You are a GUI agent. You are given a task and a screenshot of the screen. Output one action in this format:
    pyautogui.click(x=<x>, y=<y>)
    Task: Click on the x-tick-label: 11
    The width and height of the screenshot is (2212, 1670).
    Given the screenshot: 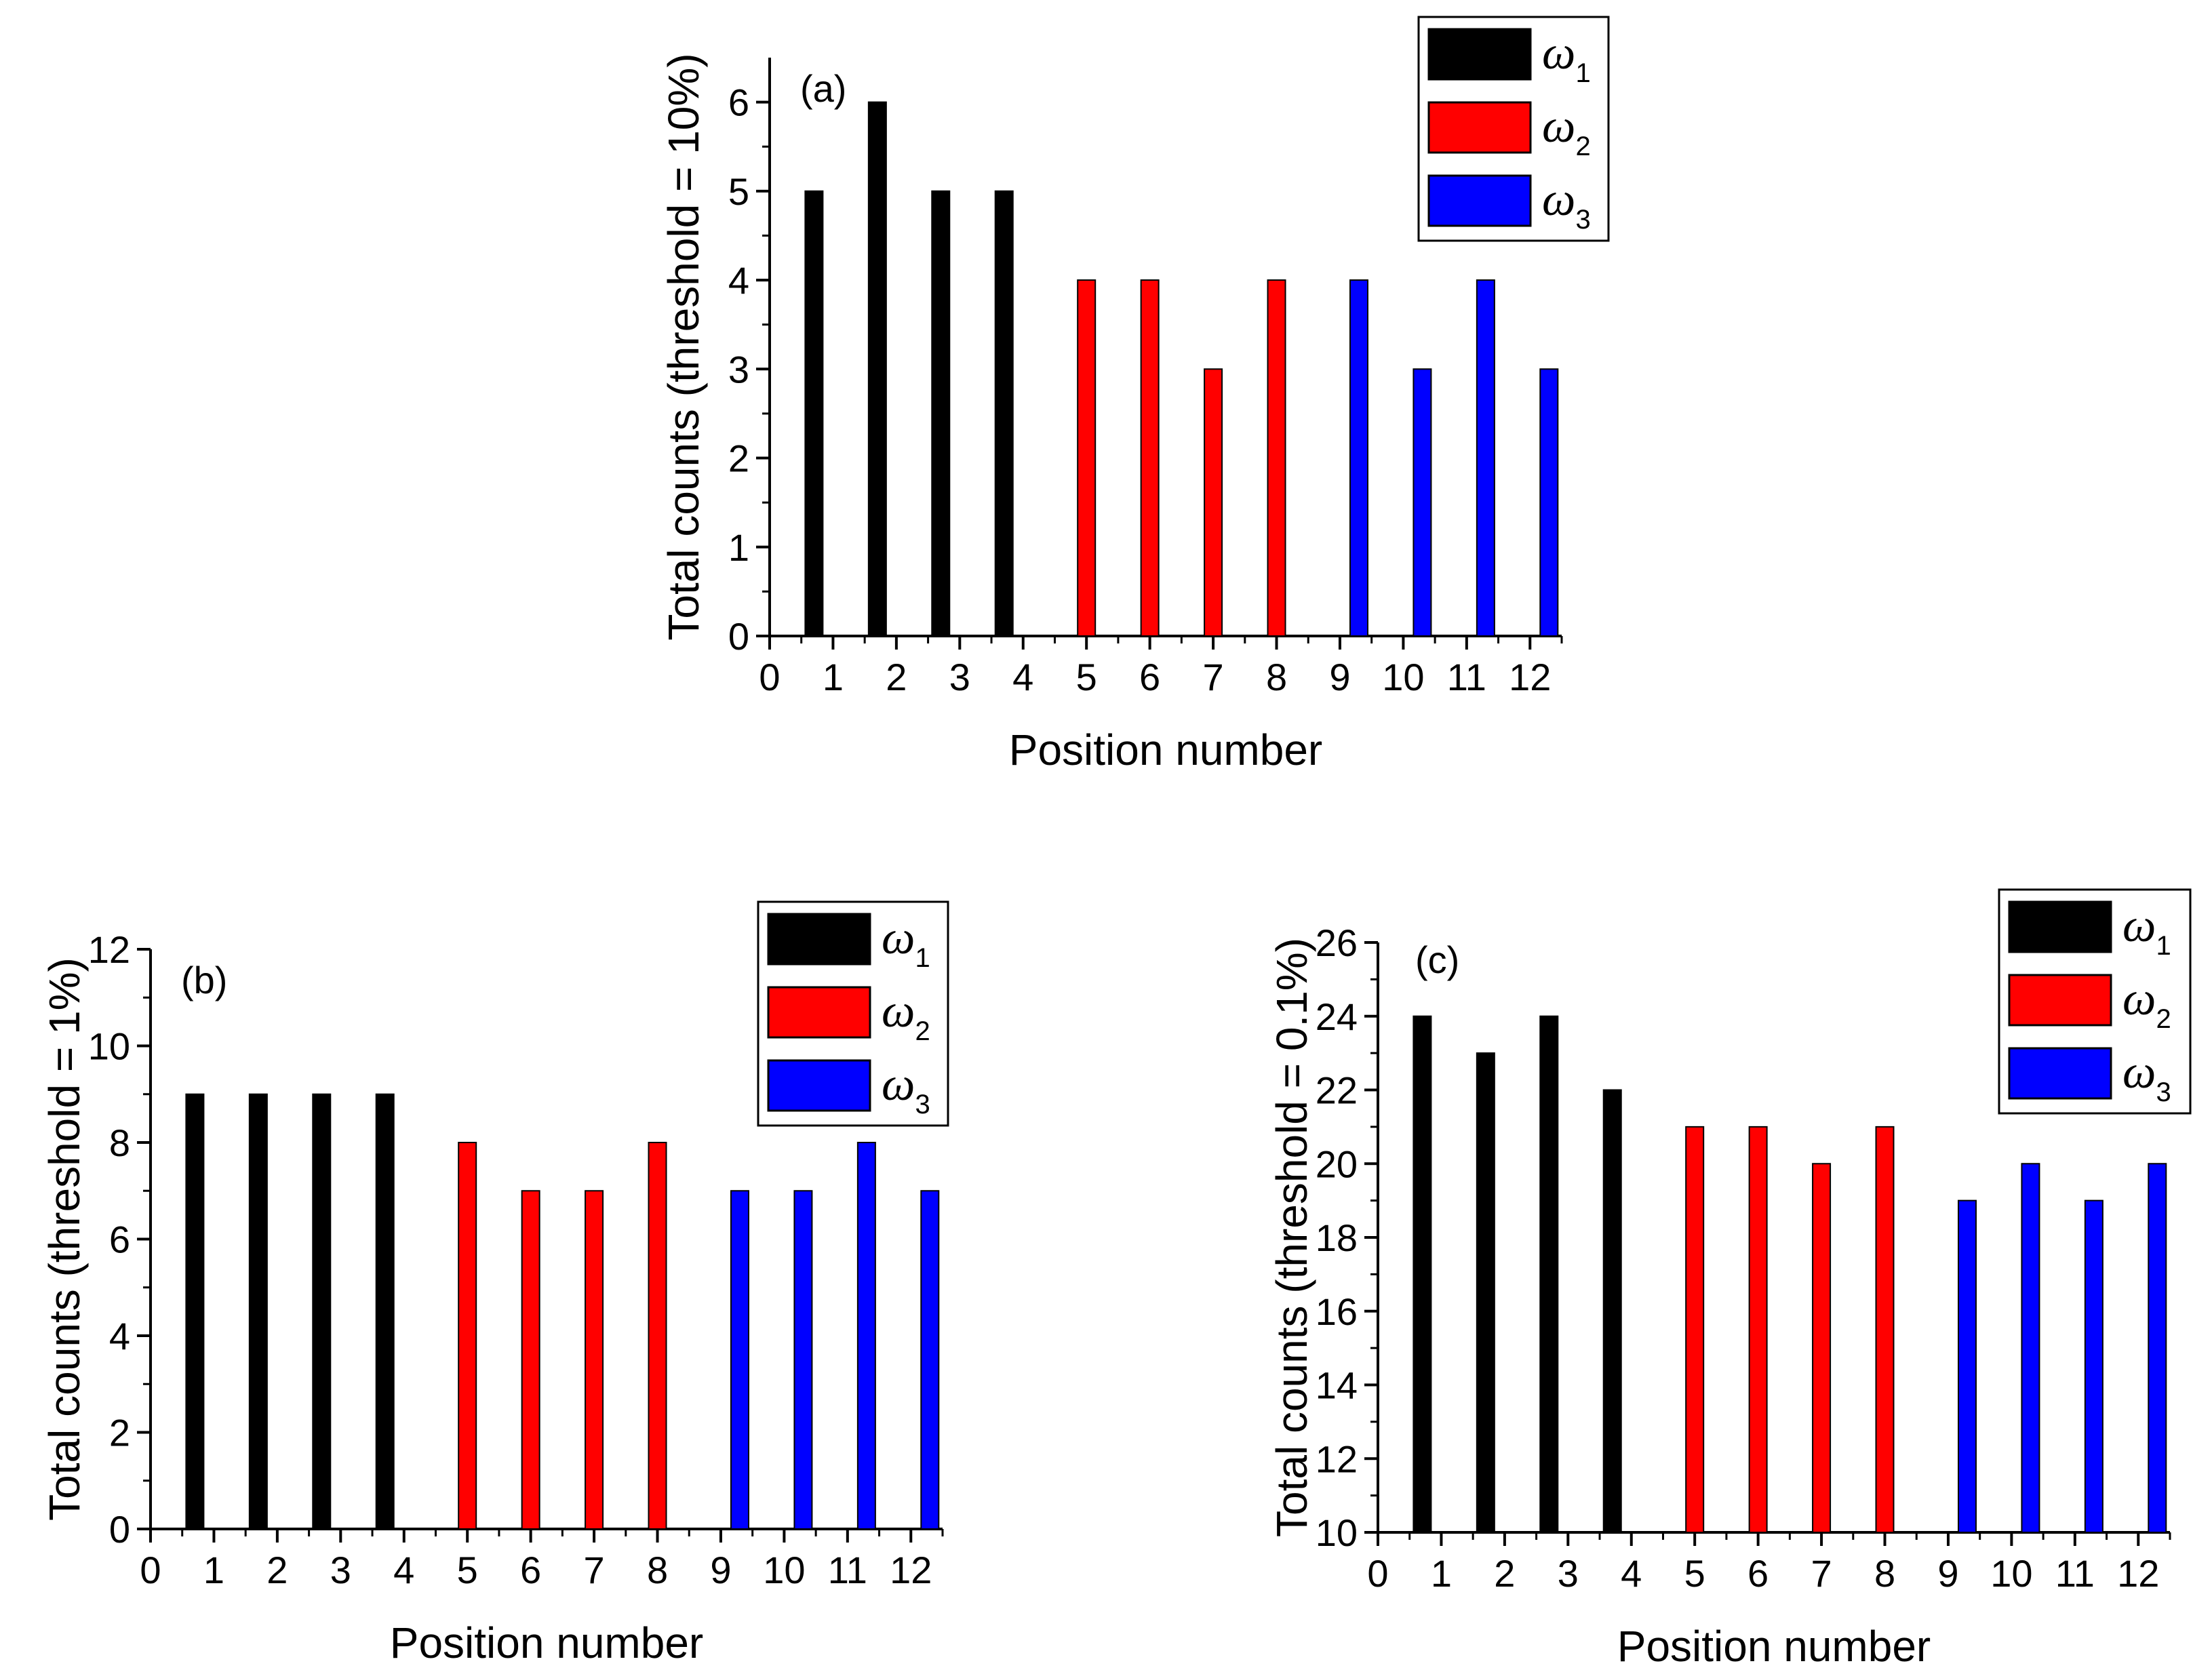 What is the action you would take?
    pyautogui.click(x=2075, y=1573)
    